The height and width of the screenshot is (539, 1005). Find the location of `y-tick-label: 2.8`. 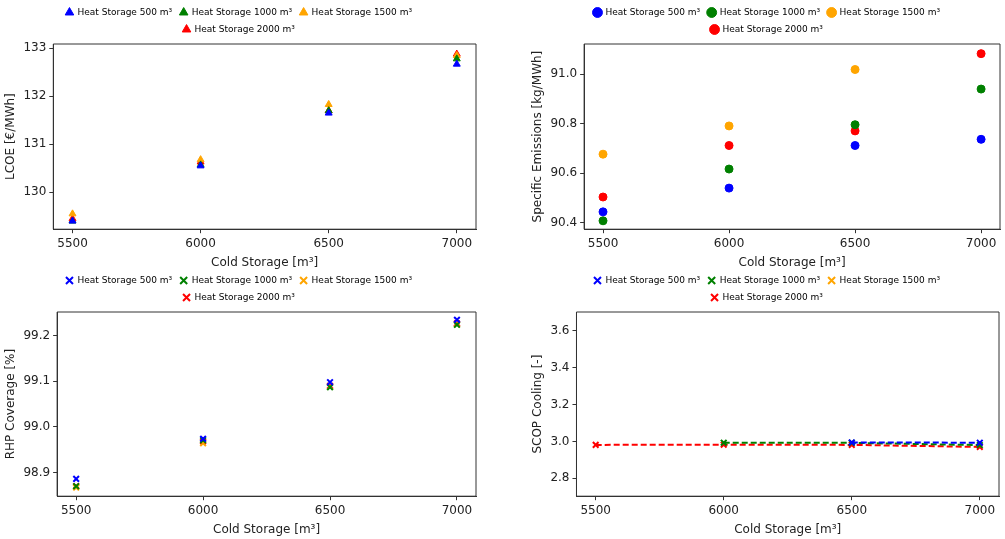

y-tick-label: 2.8 is located at coordinates (560, 477).